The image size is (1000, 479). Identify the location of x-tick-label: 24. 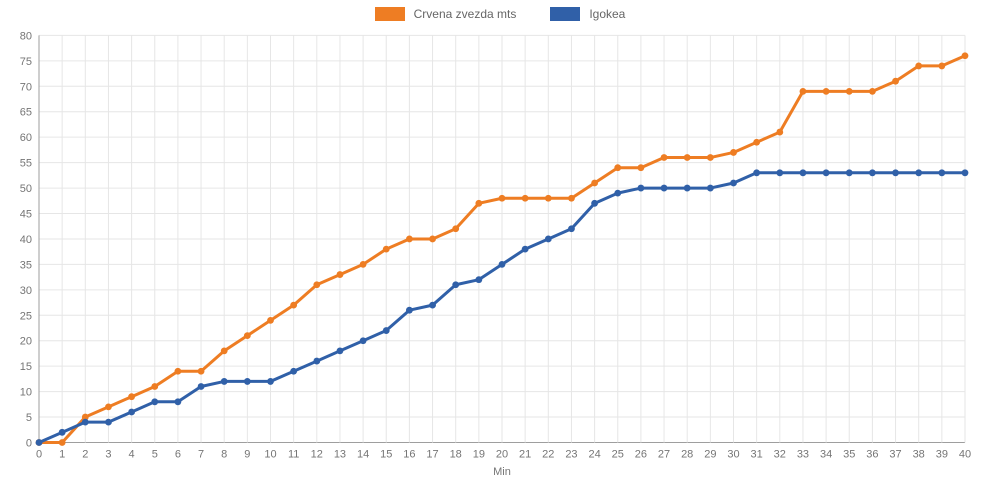
(594, 455).